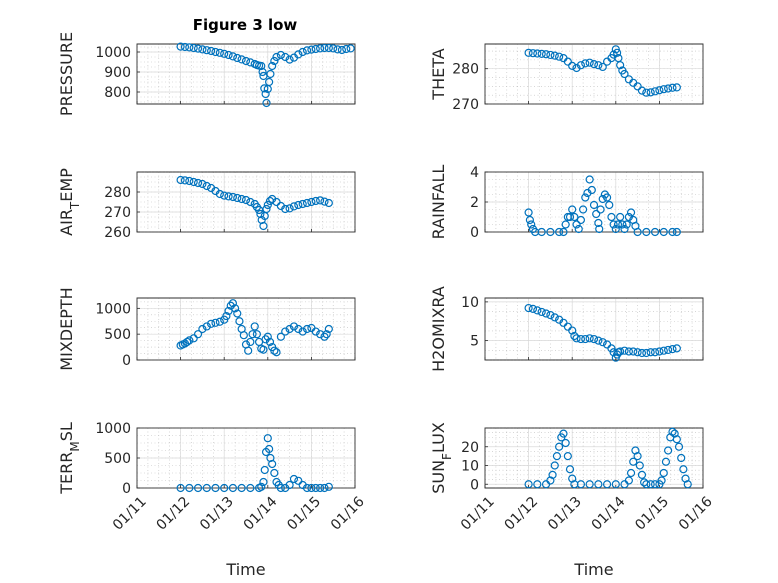 This screenshot has height=583, width=778. I want to click on y-tick-label: 0, so click(474, 485).